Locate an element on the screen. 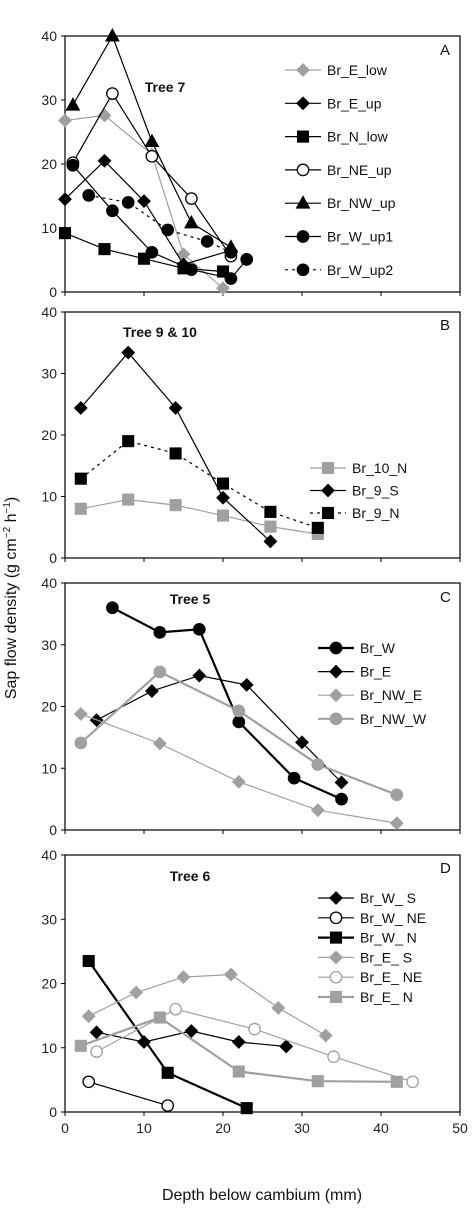 This screenshot has width=474, height=1209. series-br-w-up2 is located at coordinates (160, 224).